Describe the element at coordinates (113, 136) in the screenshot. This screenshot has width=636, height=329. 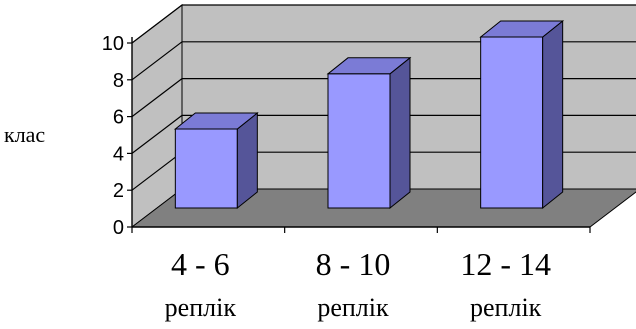
I see `y-tick-labels: 0 2 4 6 8 10` at that location.